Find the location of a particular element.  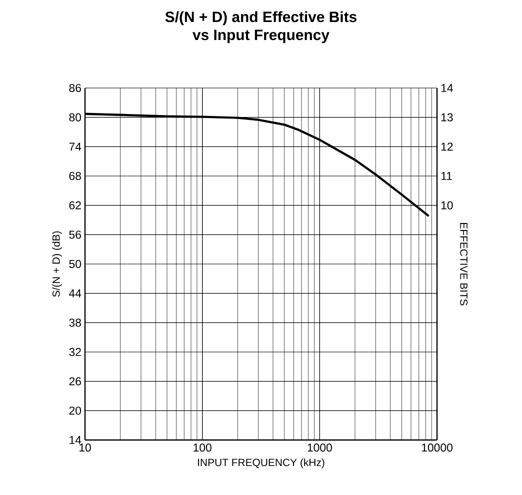

y-tick-label: 50 is located at coordinates (75, 264).